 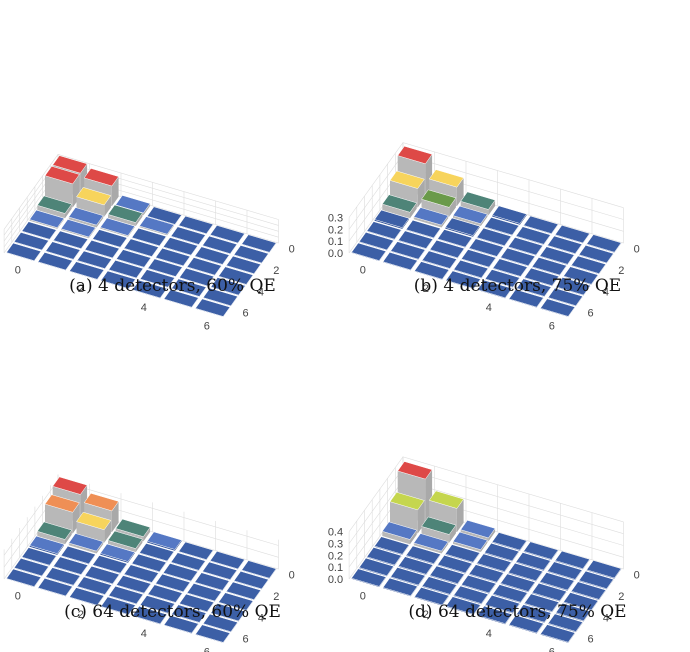 What do you see at coordinates (606, 292) in the screenshot?
I see `y-tick-label: 4` at bounding box center [606, 292].